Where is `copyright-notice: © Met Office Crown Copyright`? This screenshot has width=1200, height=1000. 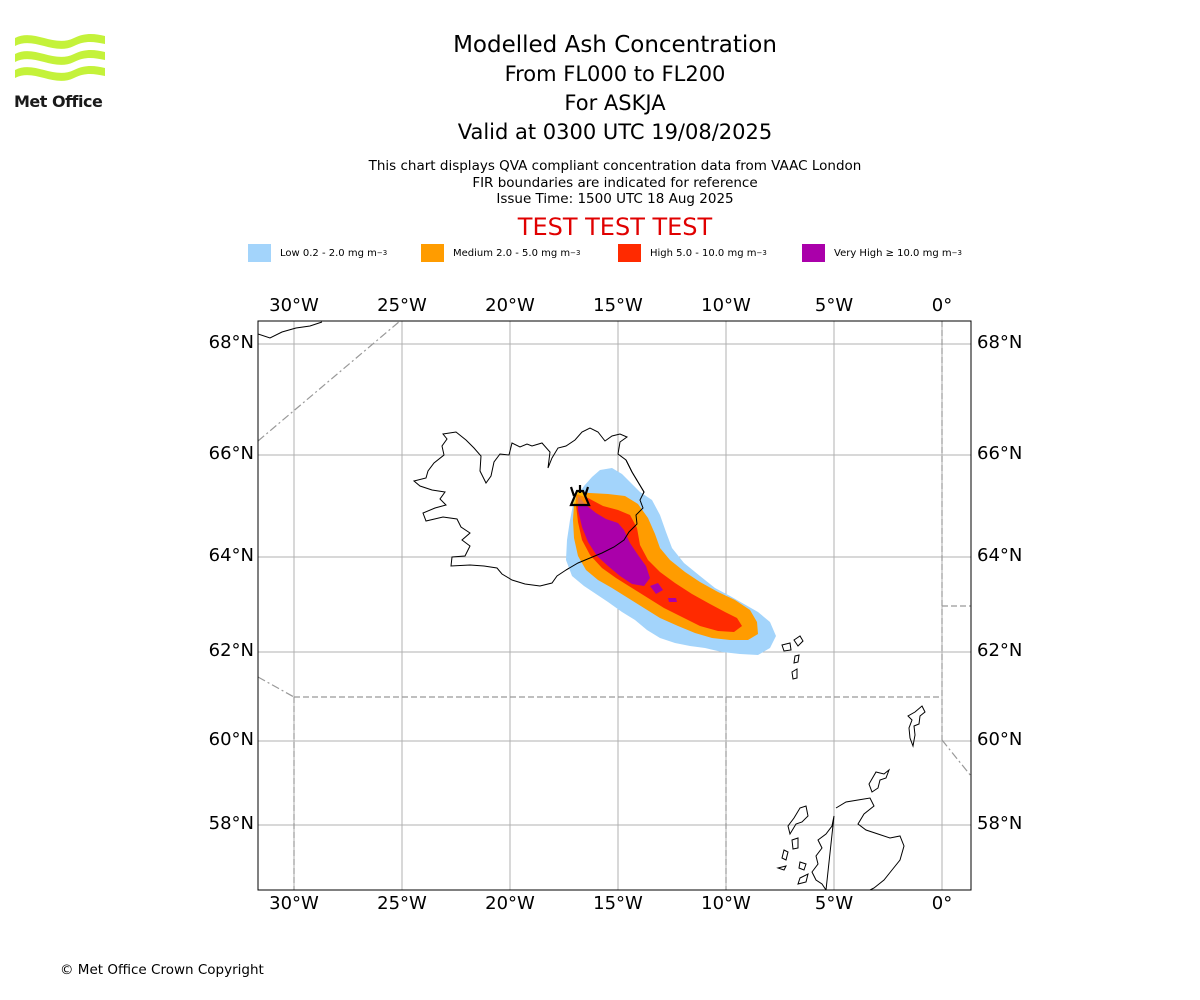 copyright-notice: © Met Office Crown Copyright is located at coordinates (162, 970).